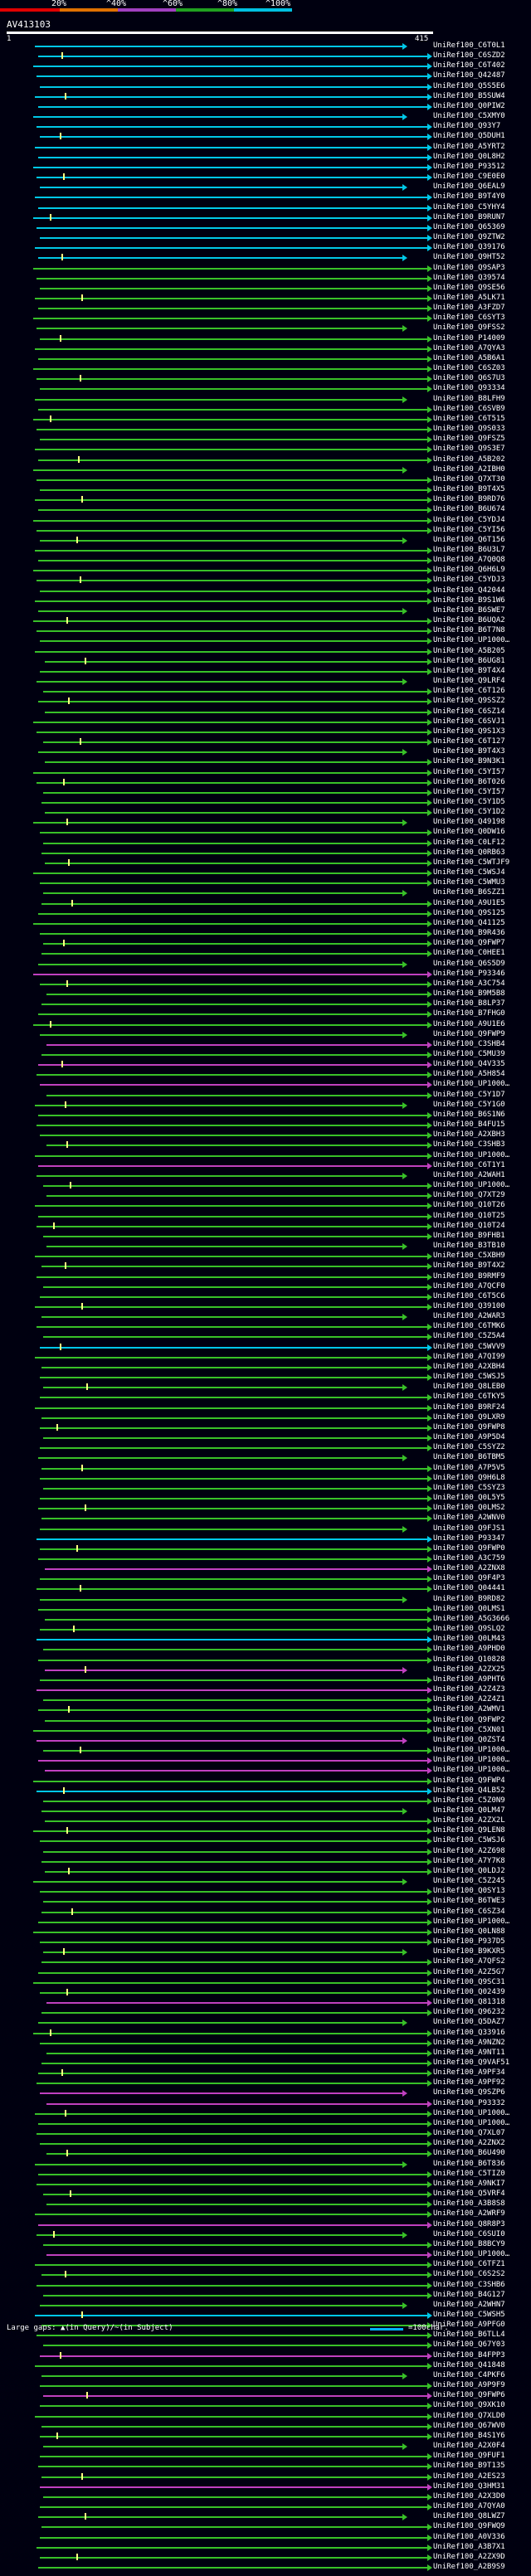  I want to click on hit-label: UniRef100_C5Y1D5, so click(469, 802).